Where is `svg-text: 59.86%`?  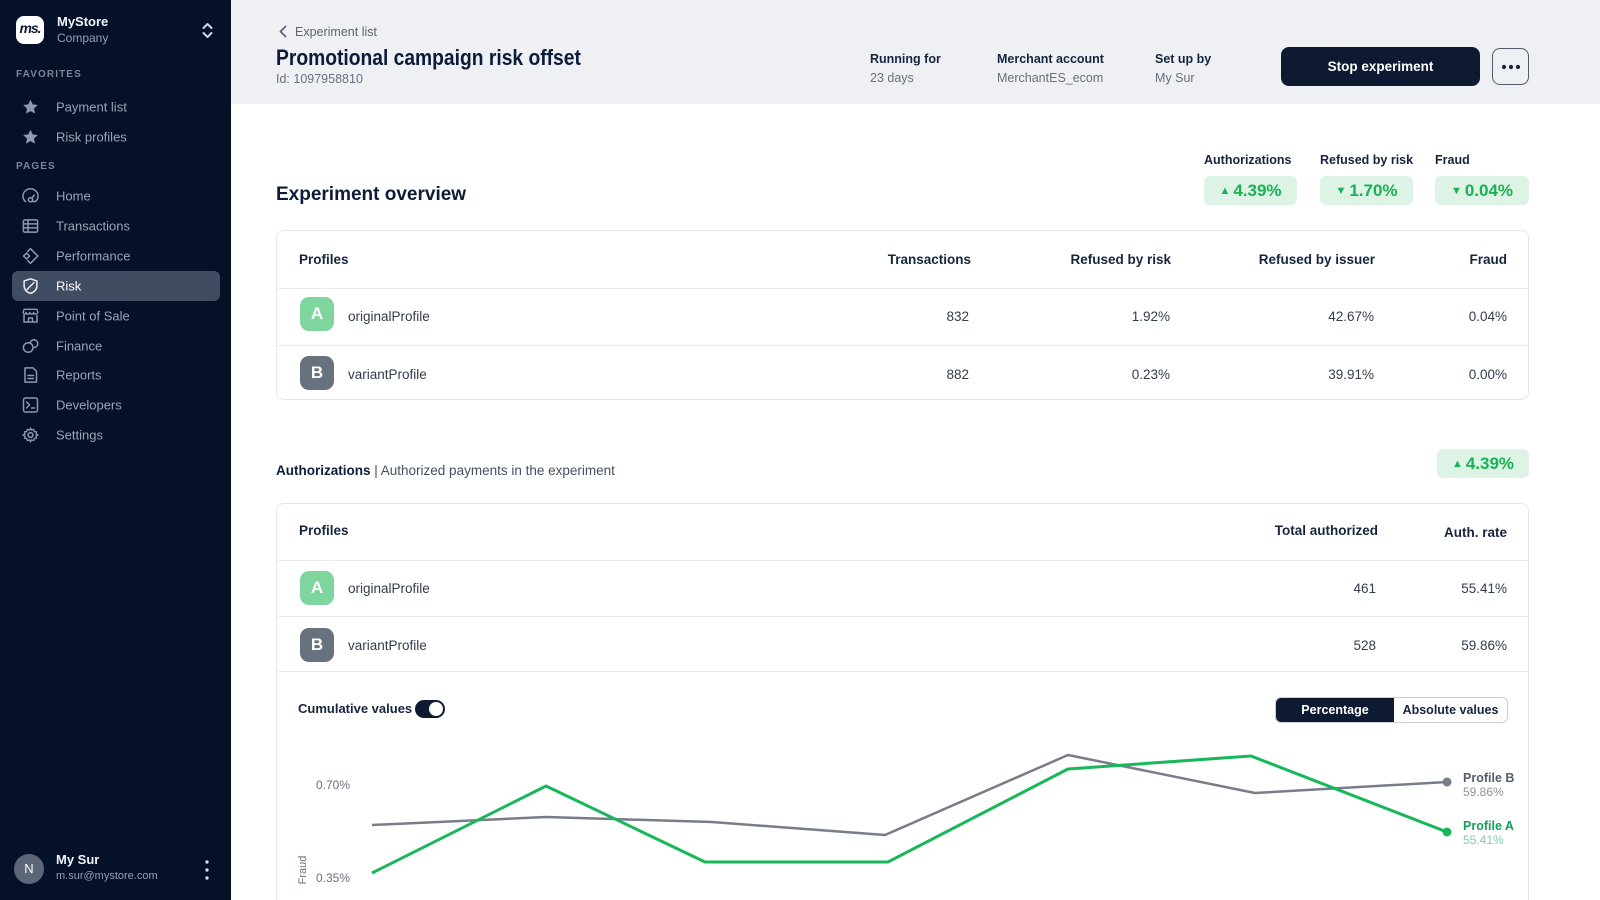 svg-text: 59.86% is located at coordinates (1483, 792).